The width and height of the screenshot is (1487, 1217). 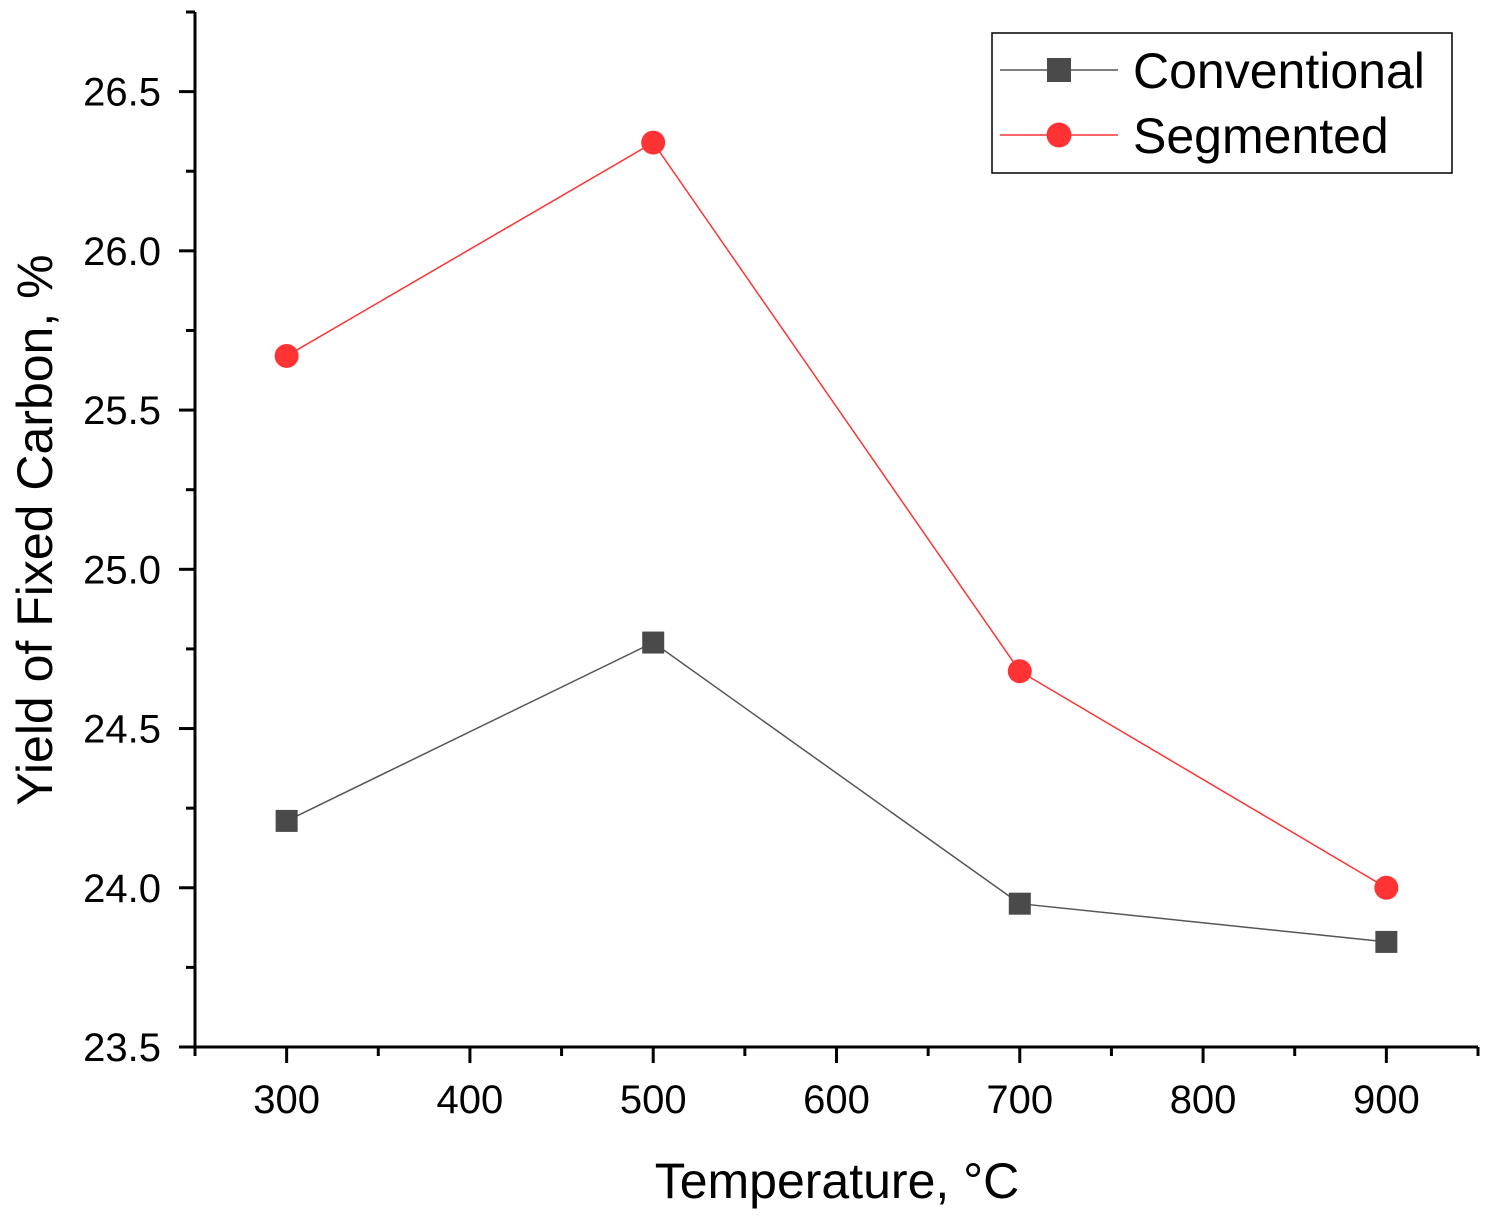 I want to click on legend-marker-conventional, so click(x=1059, y=70).